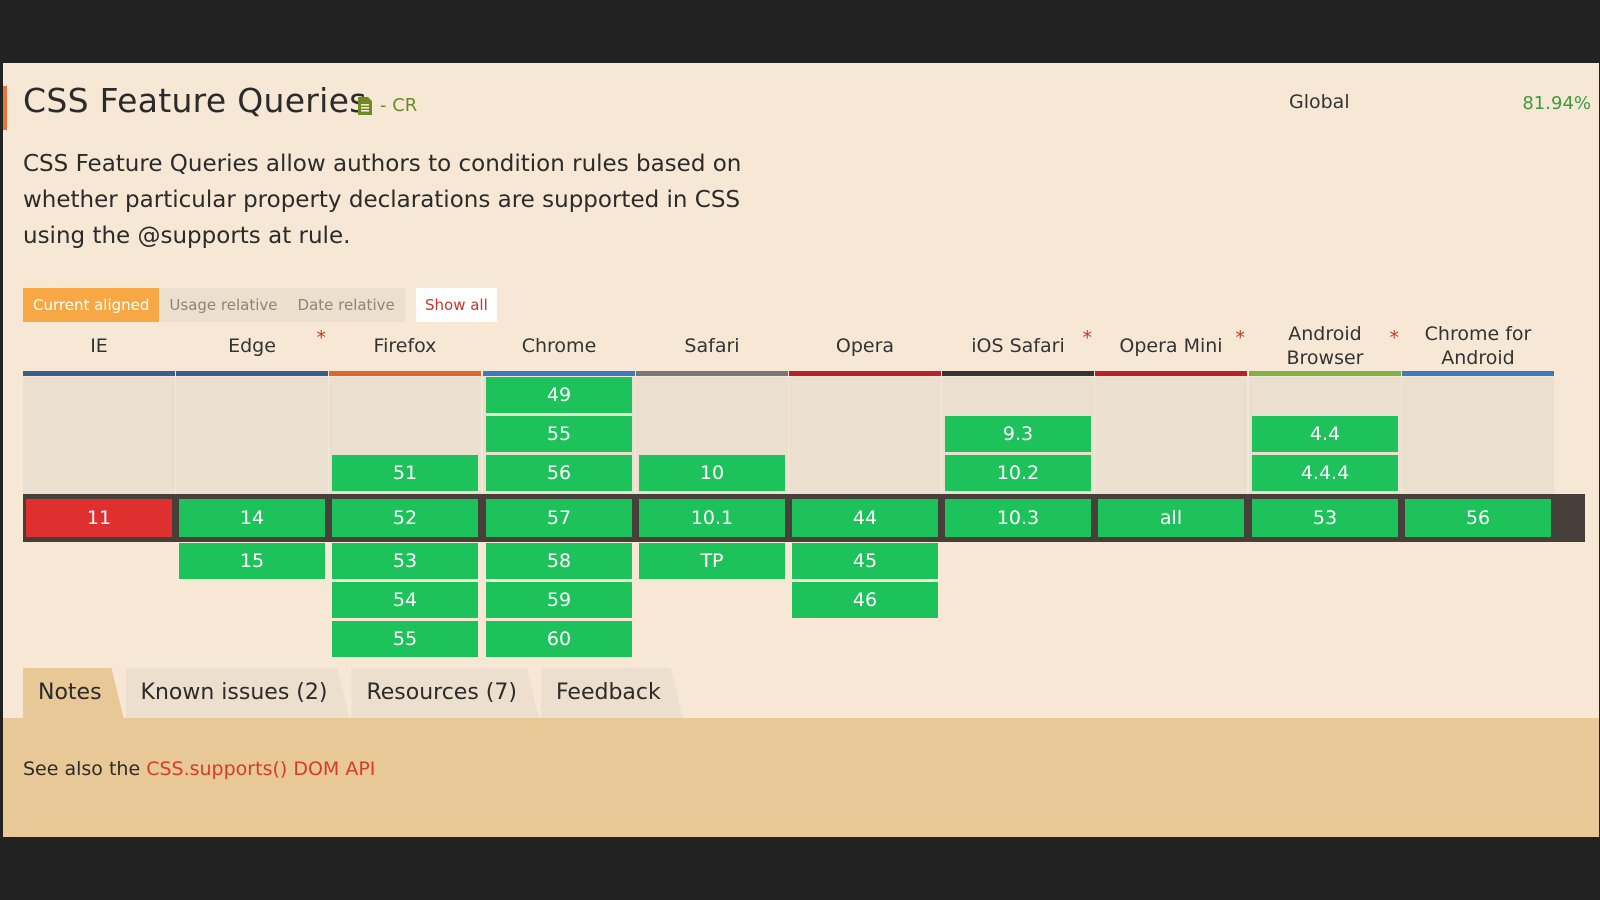 This screenshot has height=900, width=1600. Describe the element at coordinates (559, 600) in the screenshot. I see `version-cell-chrome: 59` at that location.